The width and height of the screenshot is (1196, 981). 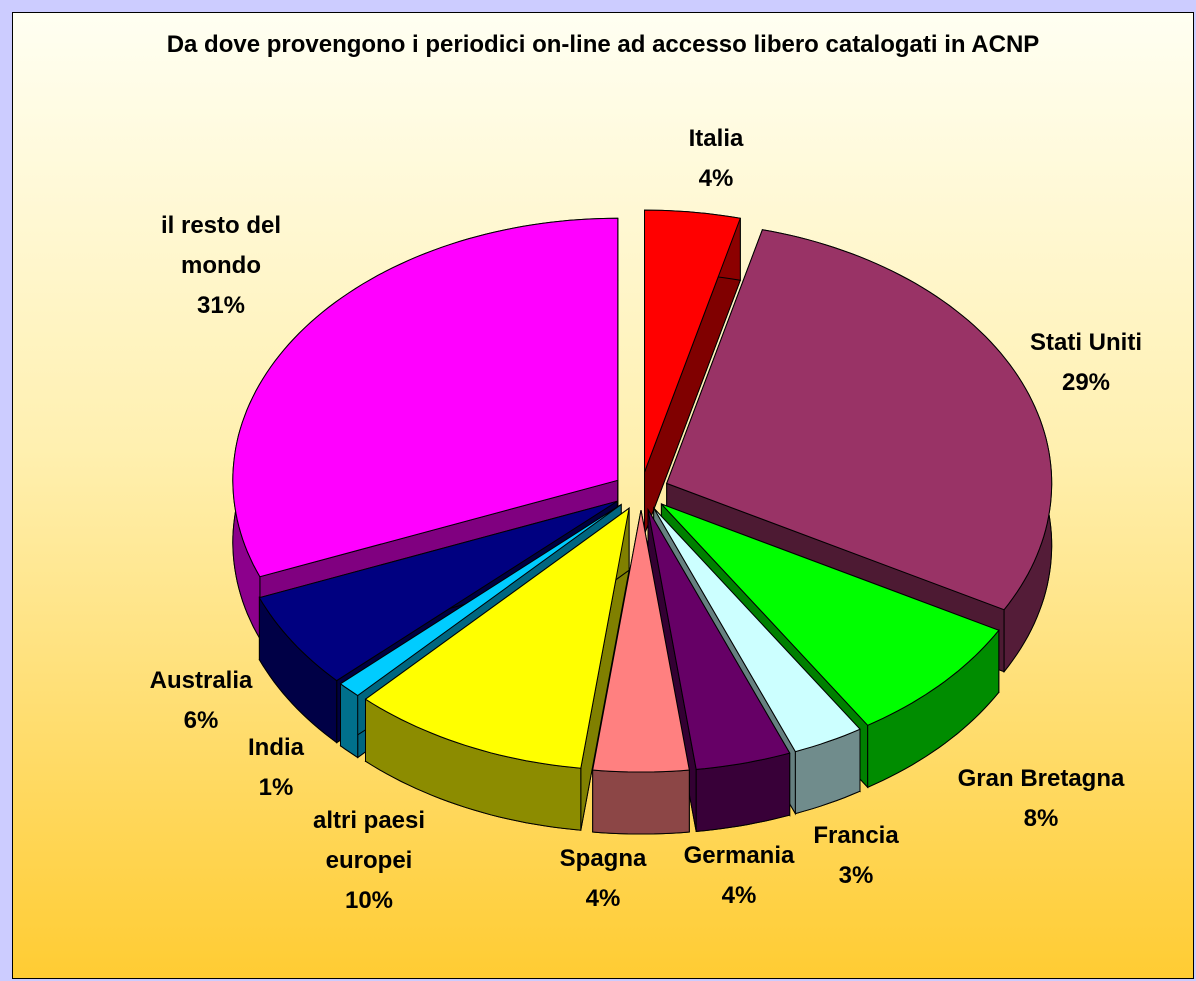 I want to click on value-label: 6%, so click(x=201, y=720).